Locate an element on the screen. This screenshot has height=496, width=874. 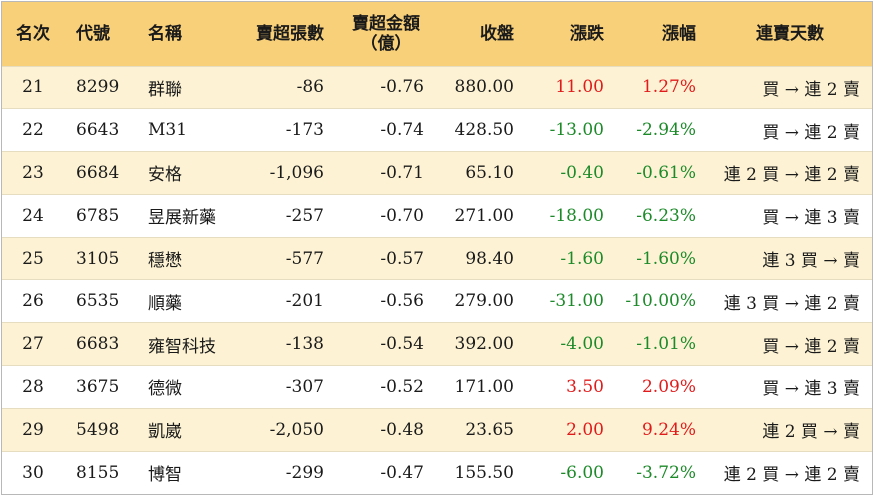
cell-code: 6643 is located at coordinates (100, 130).